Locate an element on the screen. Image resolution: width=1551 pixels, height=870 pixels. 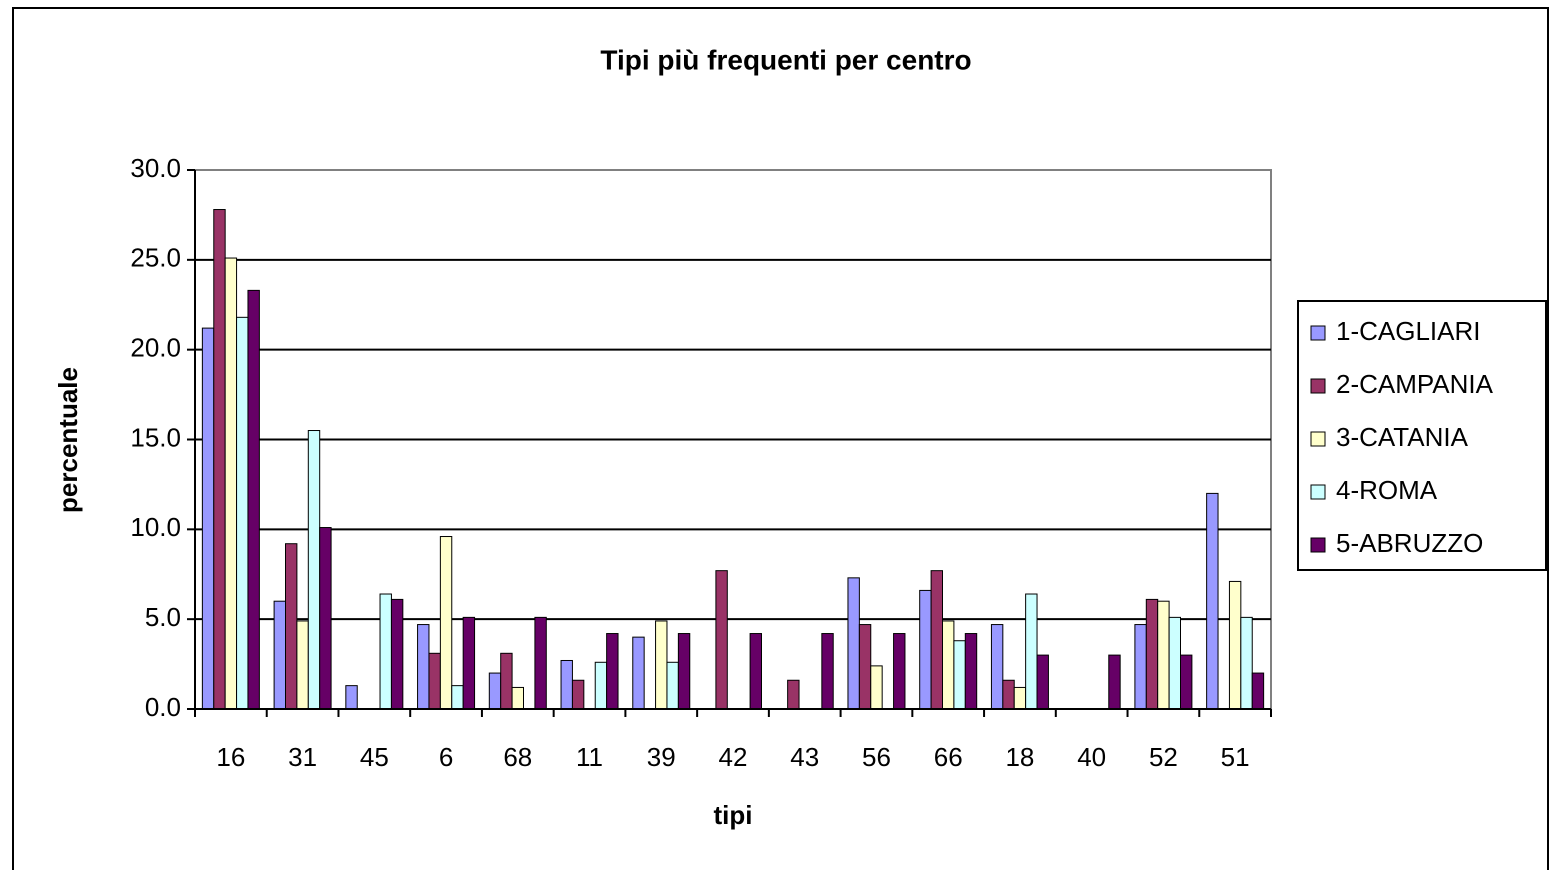
legend-box is located at coordinates (1422, 435).